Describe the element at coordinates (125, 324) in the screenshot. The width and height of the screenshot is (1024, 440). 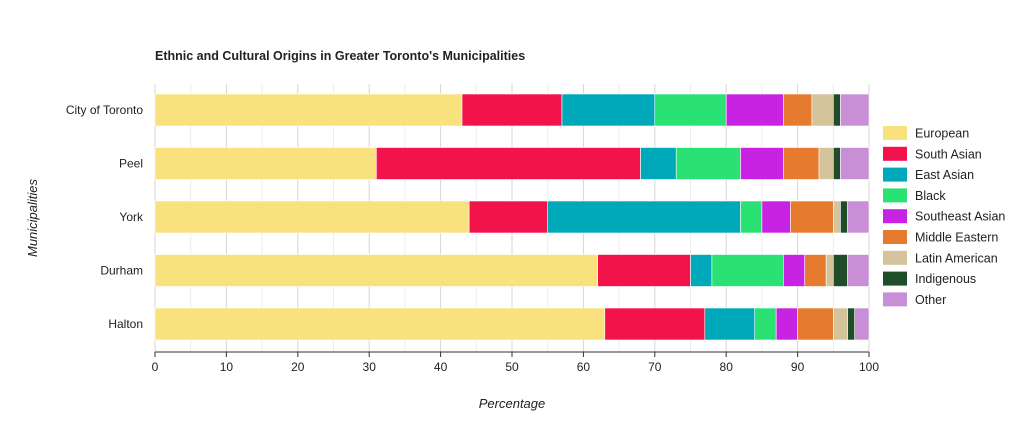
I see `y-tick-label: Halton` at that location.